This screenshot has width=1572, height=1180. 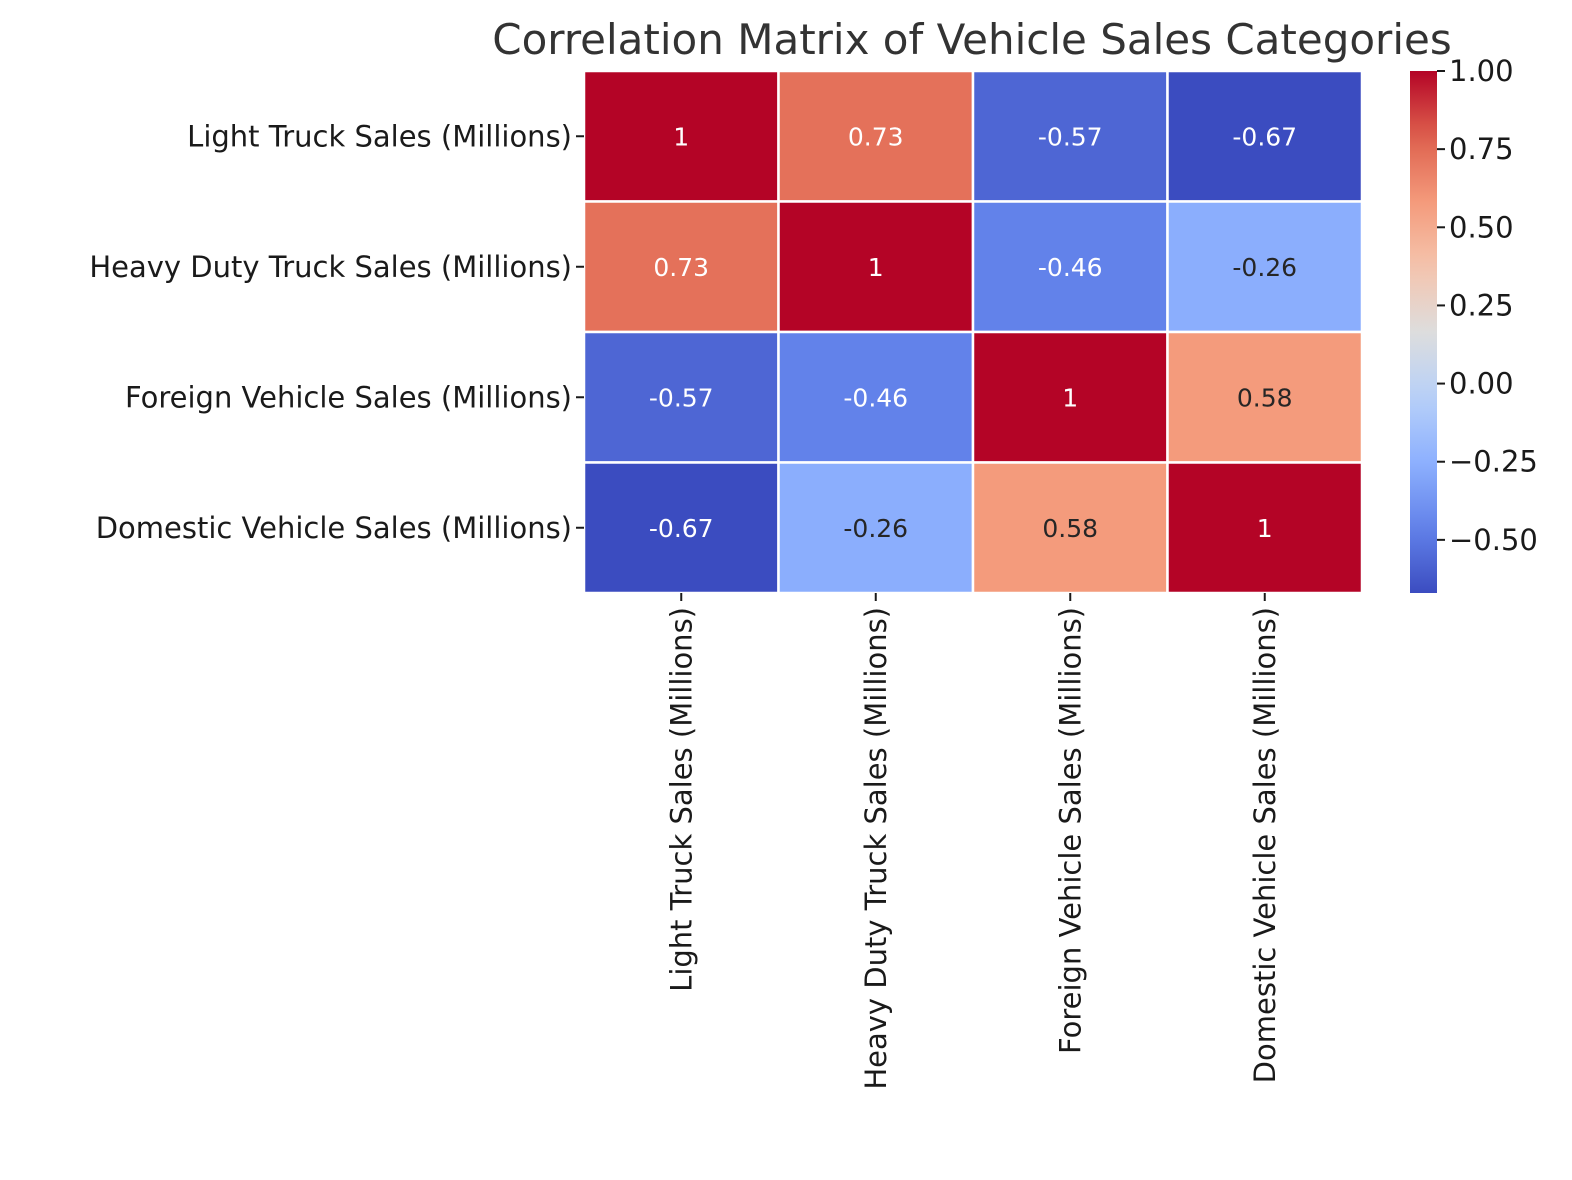 What do you see at coordinates (330, 267) in the screenshot?
I see `y-tick-label-1: Heavy Duty Truck Sales (Millions)` at bounding box center [330, 267].